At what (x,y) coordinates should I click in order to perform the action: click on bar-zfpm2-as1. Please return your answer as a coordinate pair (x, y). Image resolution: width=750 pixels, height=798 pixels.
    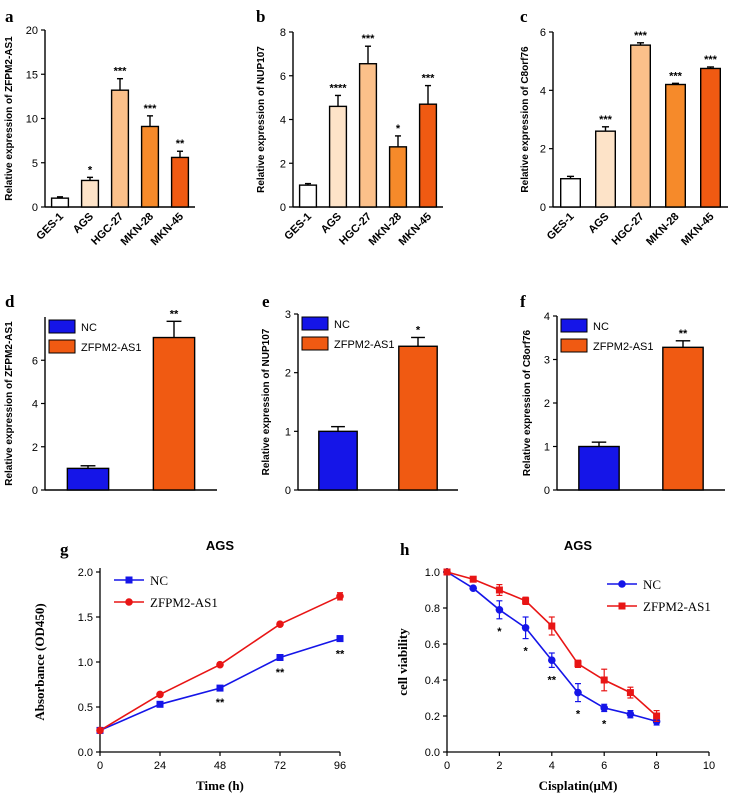
    Looking at the image, I should click on (174, 413).